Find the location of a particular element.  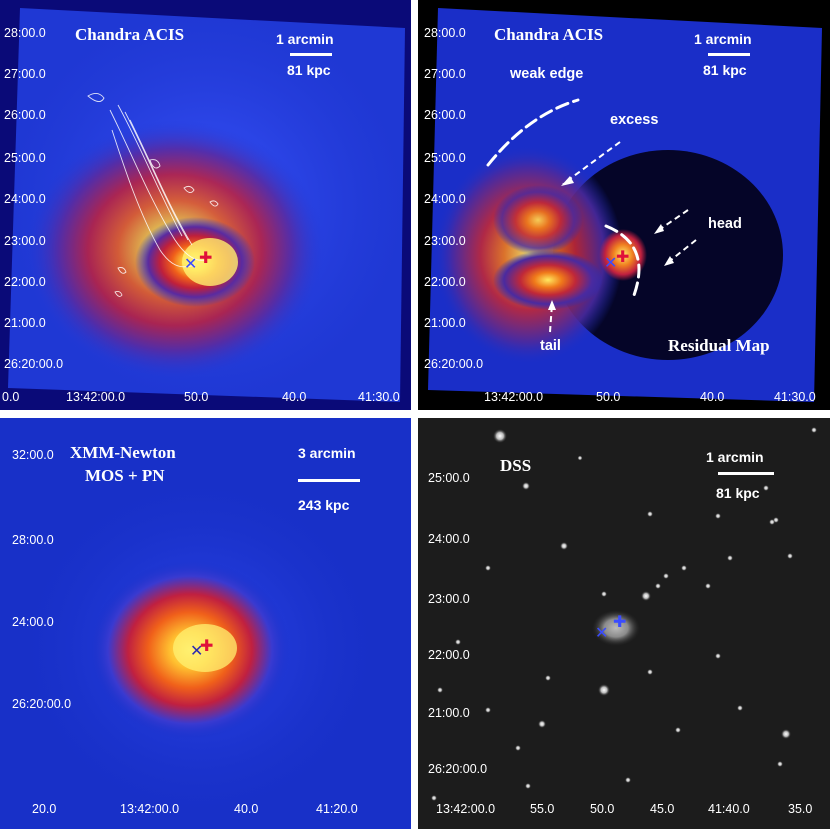

ra-tick: 0.0 is located at coordinates (11, 397).